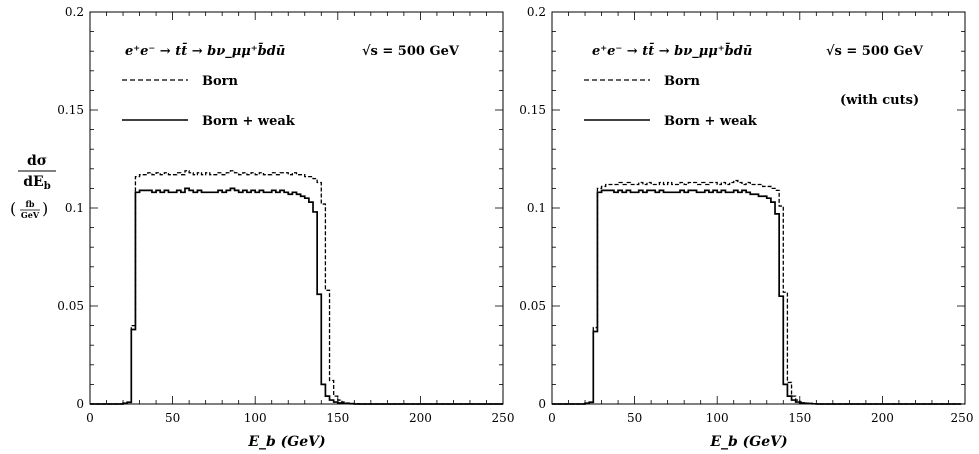  I want to click on y-label-unit-num: fb, so click(29, 204).